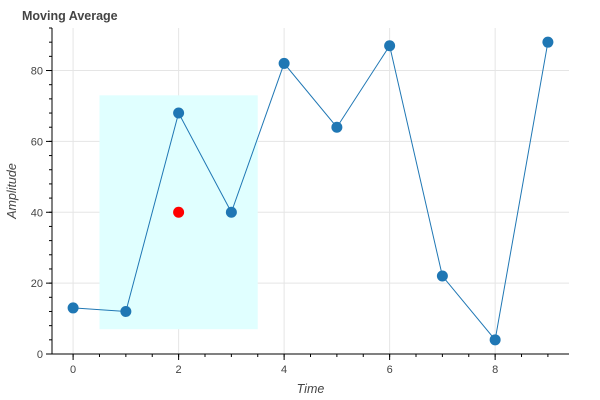 Image resolution: width=600 pixels, height=400 pixels. What do you see at coordinates (70, 16) in the screenshot?
I see `chart-title: Moving Average` at bounding box center [70, 16].